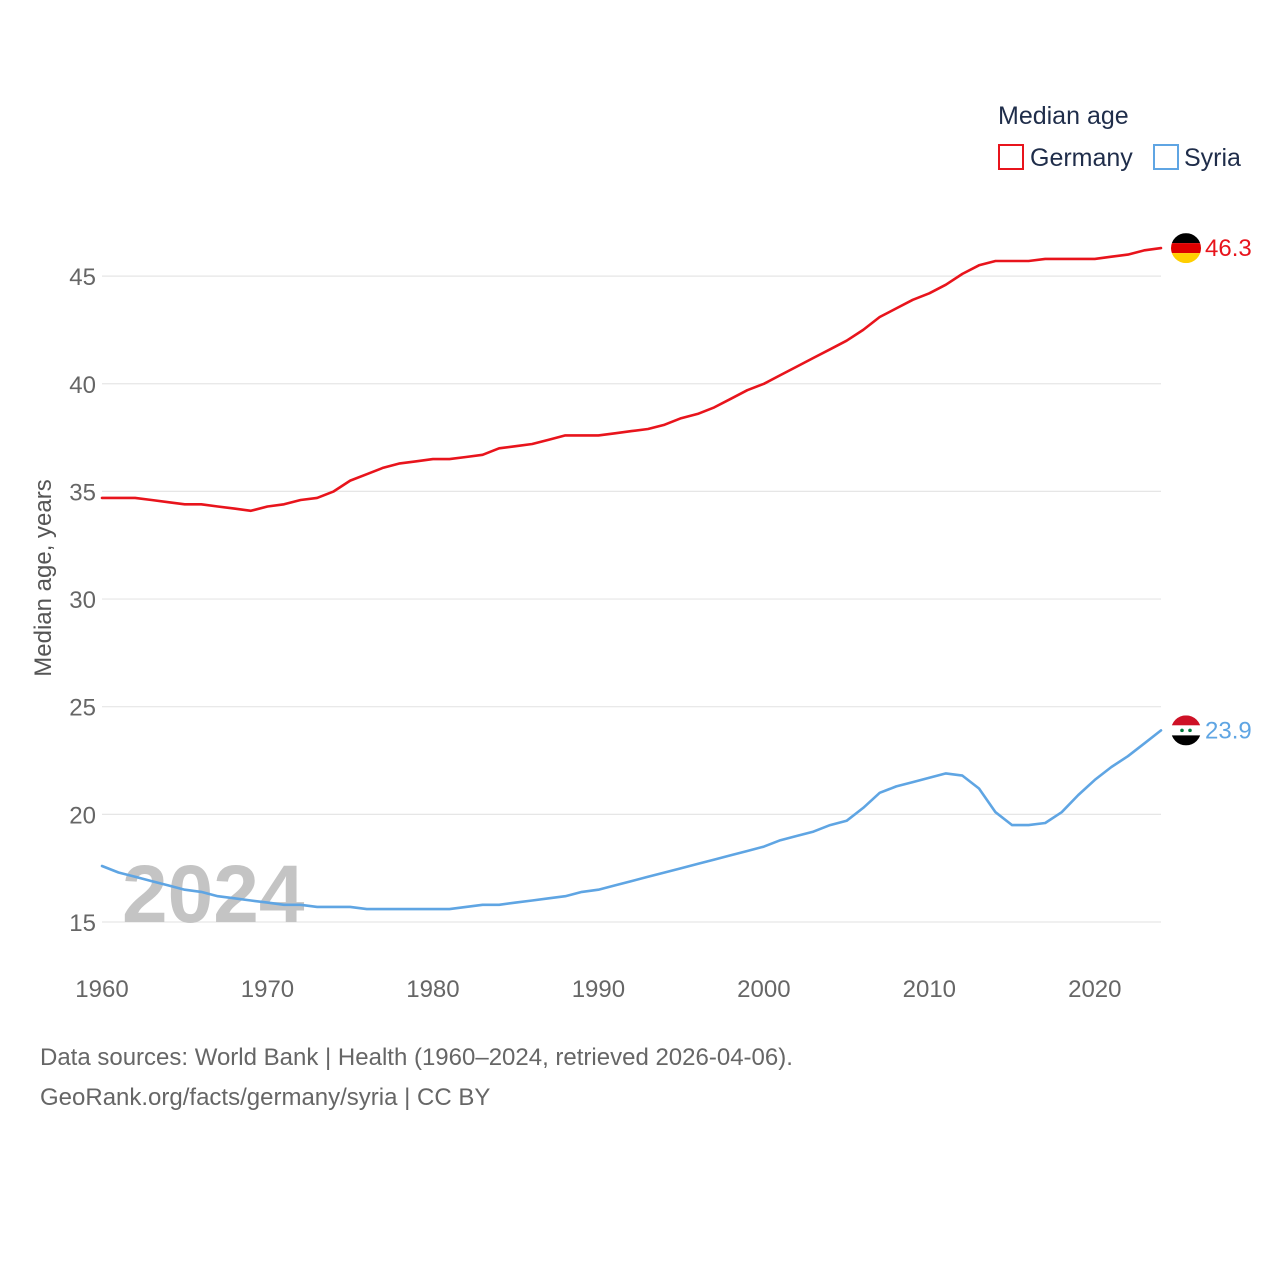  I want to click on y-tick-label: 15, so click(82, 923).